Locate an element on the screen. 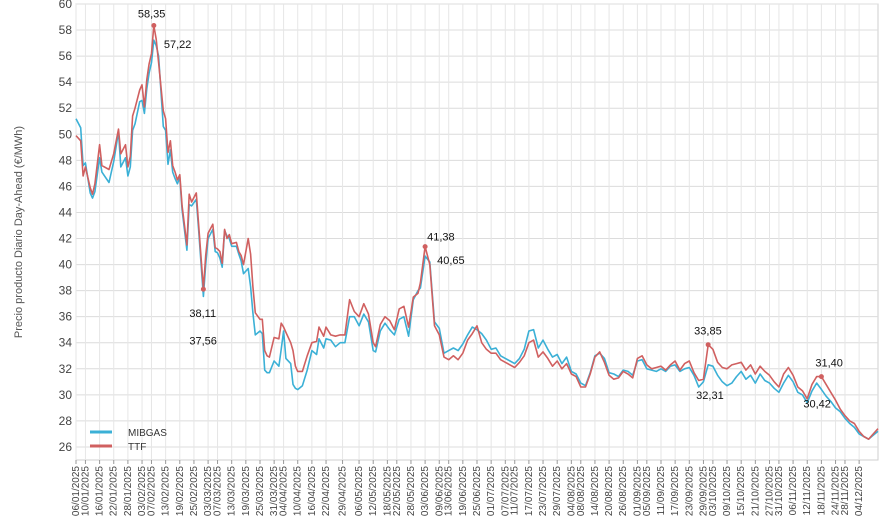 The image size is (882, 525). x-tick-label: 03/02/2025 is located at coordinates (142, 491).